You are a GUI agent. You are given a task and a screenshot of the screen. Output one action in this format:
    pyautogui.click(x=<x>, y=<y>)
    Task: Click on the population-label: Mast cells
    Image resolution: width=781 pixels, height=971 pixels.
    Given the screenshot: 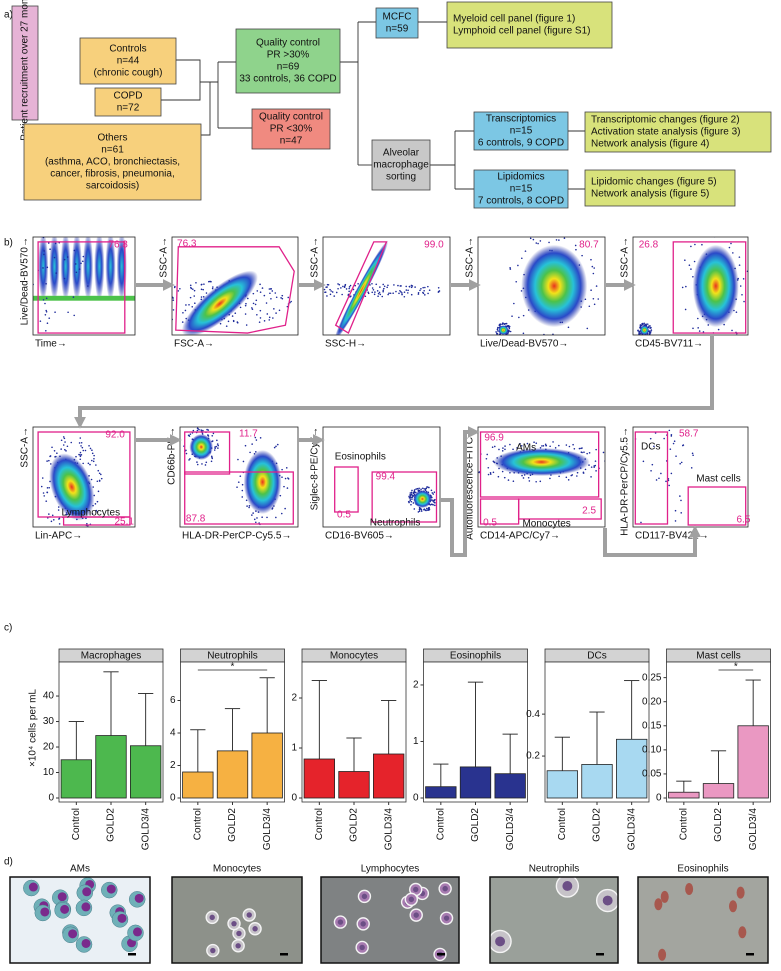 What is the action you would take?
    pyautogui.click(x=718, y=479)
    